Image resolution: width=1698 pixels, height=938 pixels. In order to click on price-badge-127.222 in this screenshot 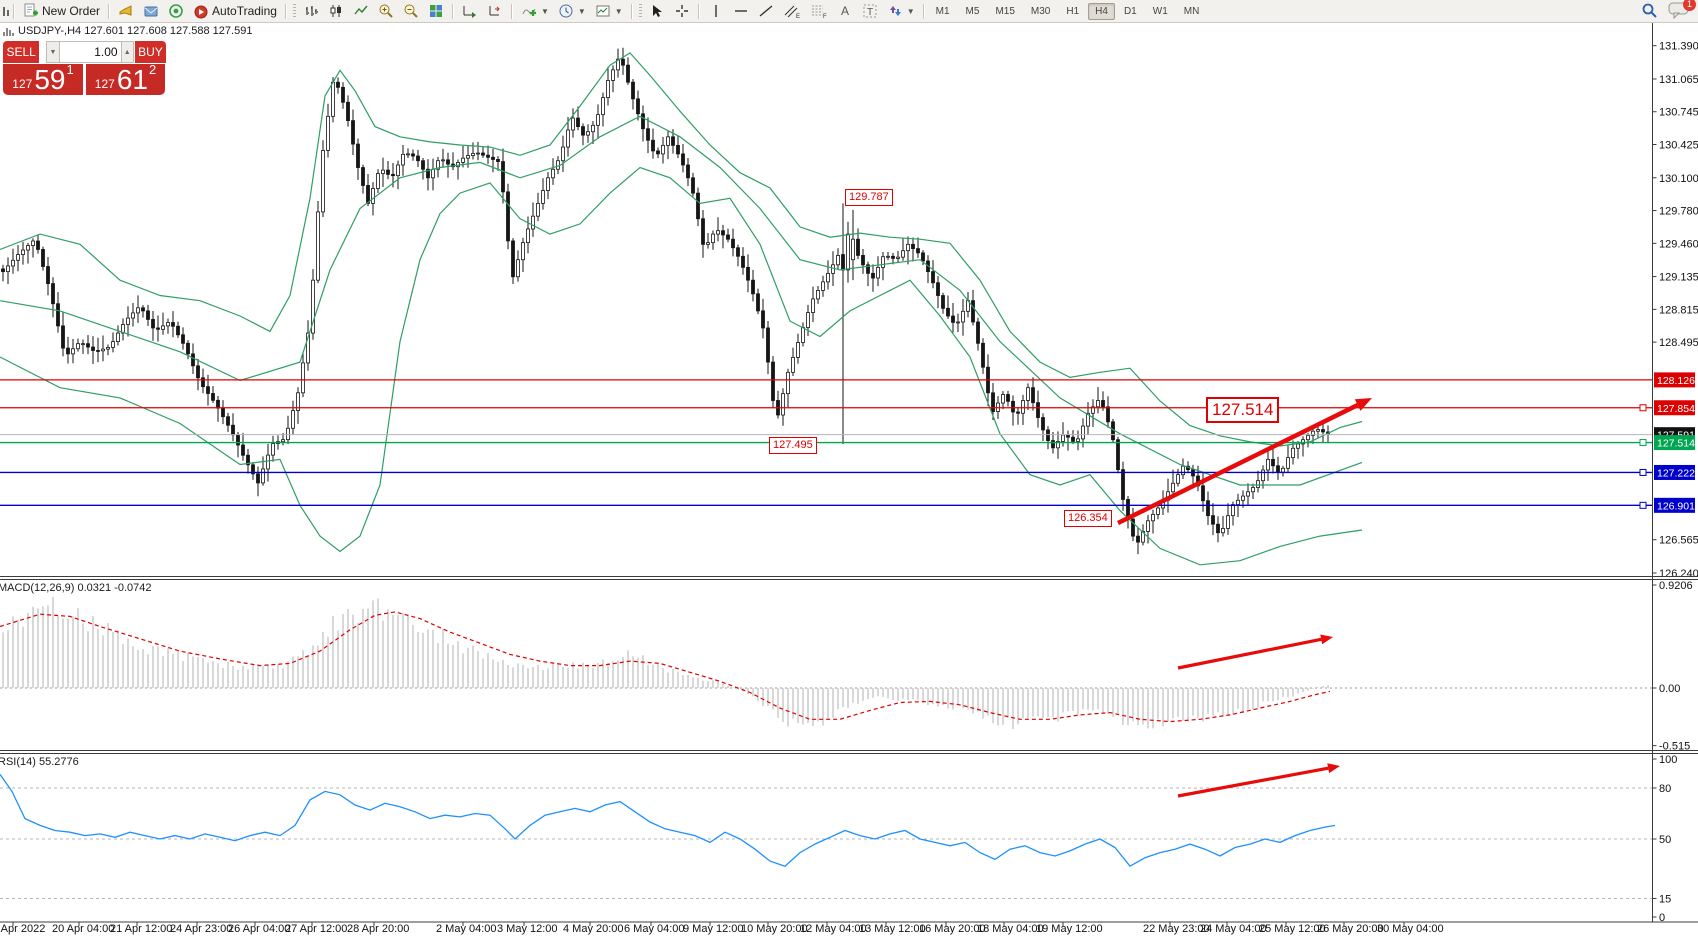, I will do `click(1674, 472)`.